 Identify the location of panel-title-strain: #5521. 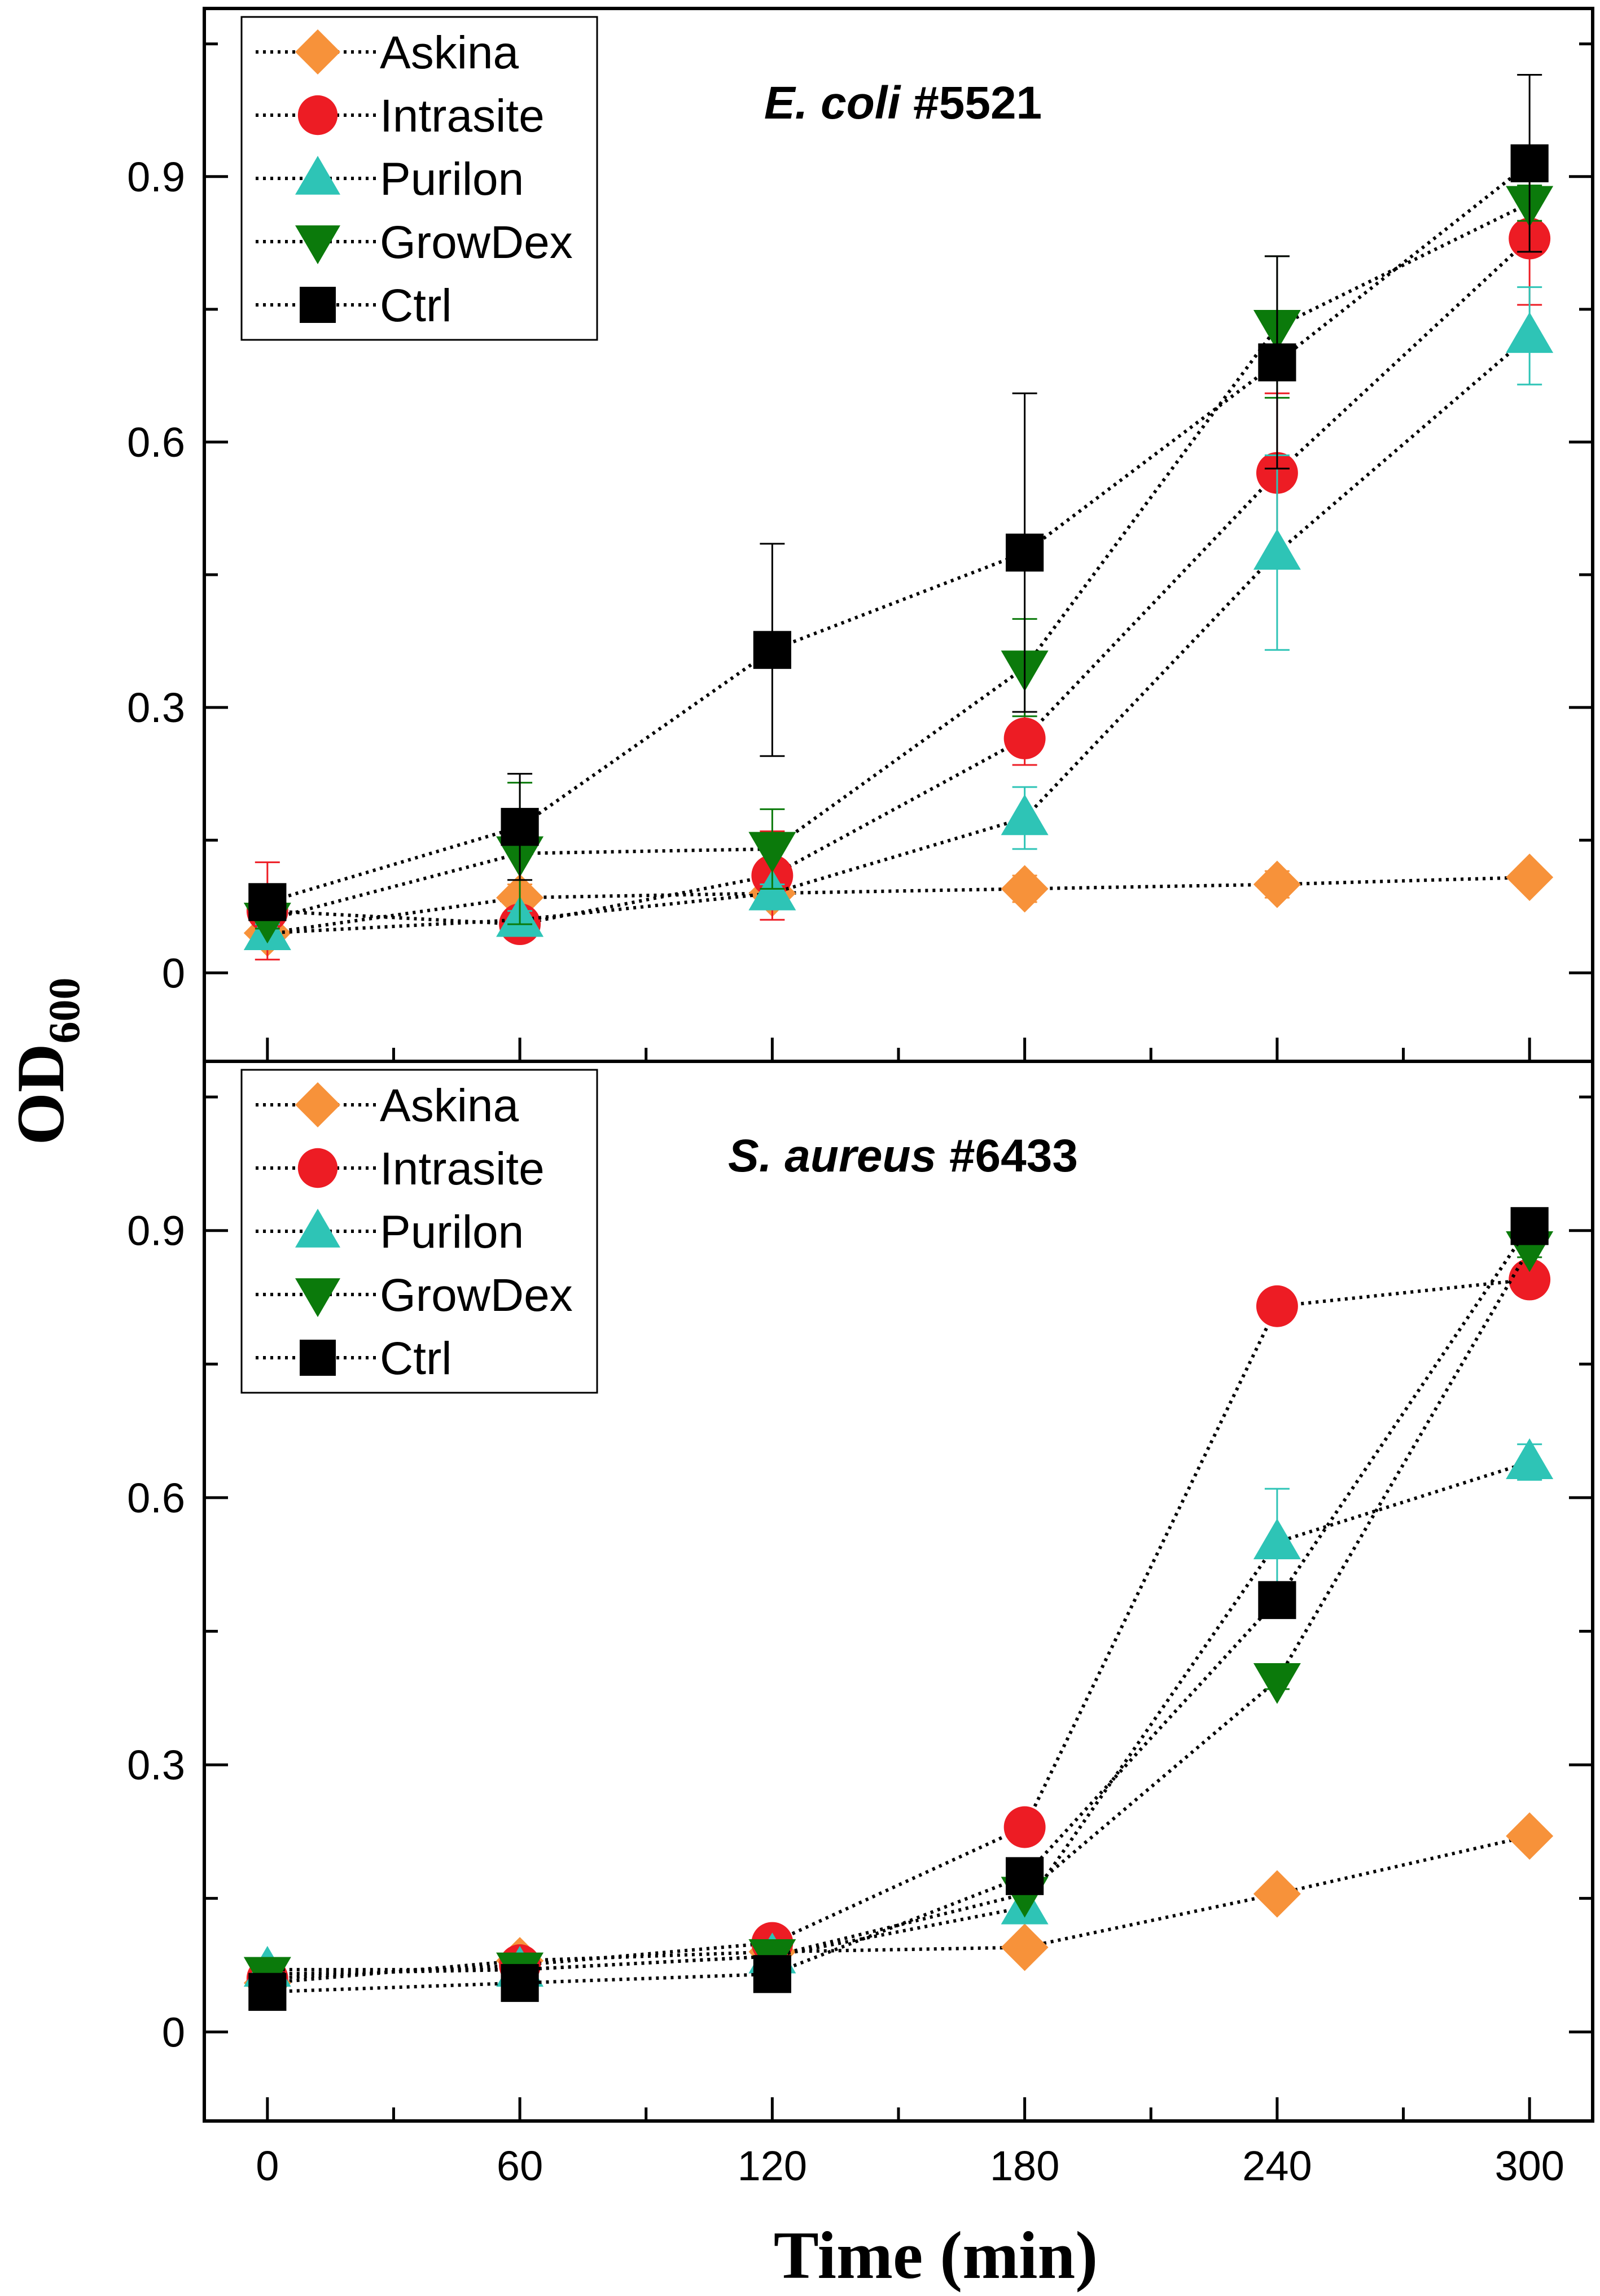
(971, 103).